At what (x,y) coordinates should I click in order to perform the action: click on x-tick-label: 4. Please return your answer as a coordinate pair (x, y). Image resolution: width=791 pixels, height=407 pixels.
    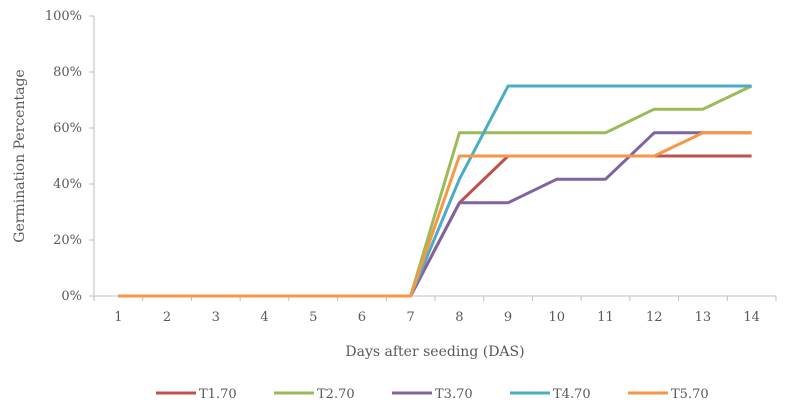
    Looking at the image, I should click on (264, 317).